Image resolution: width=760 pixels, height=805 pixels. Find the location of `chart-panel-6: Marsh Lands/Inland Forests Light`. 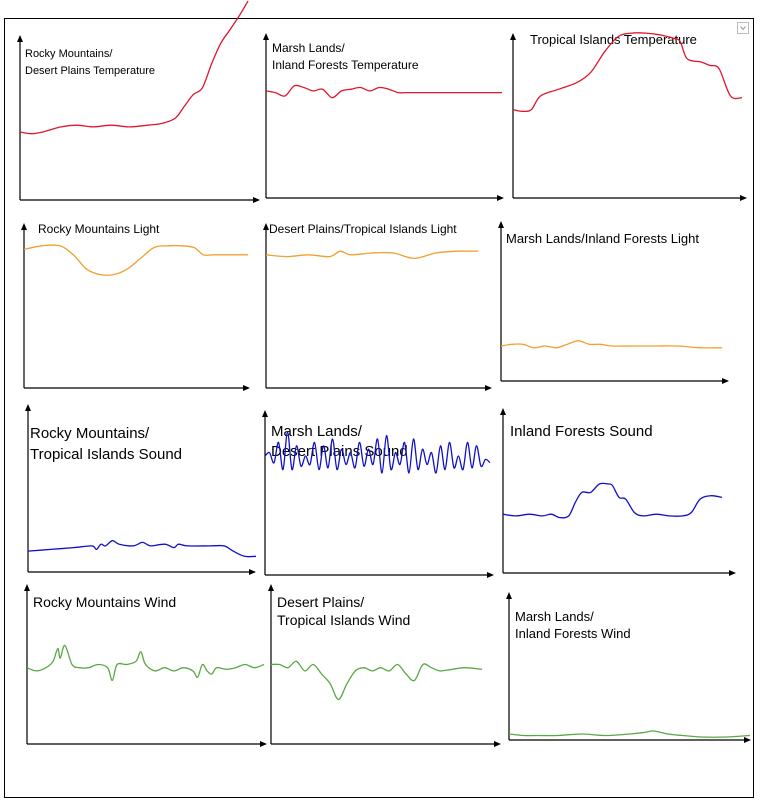

chart-panel-6: Marsh Lands/Inland Forests Light is located at coordinates (613, 302).